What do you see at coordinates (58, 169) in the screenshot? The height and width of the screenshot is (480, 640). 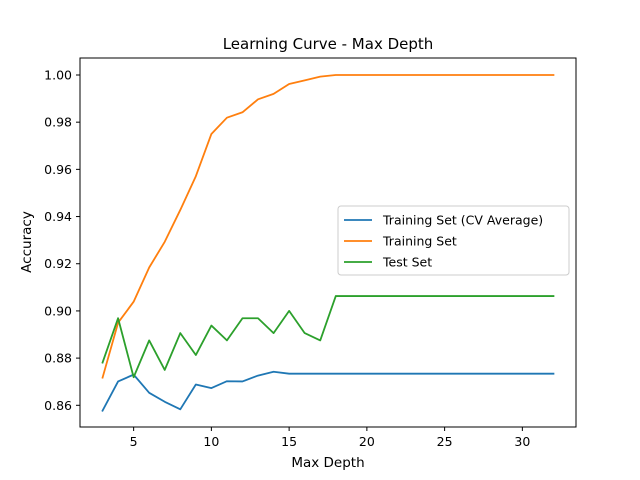 I see `y-tick-label: 0.96` at bounding box center [58, 169].